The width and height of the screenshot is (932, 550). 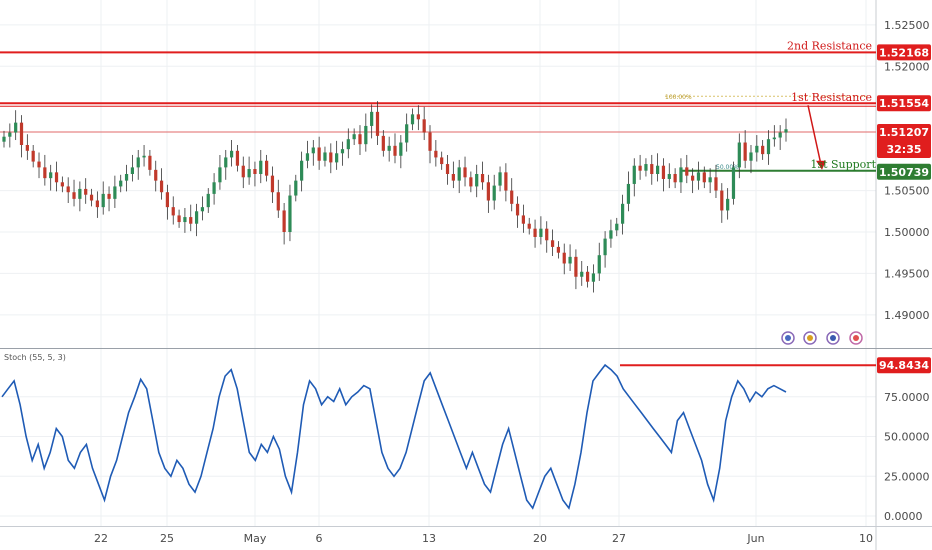 I want to click on time-tick-label: 10, so click(x=866, y=538).